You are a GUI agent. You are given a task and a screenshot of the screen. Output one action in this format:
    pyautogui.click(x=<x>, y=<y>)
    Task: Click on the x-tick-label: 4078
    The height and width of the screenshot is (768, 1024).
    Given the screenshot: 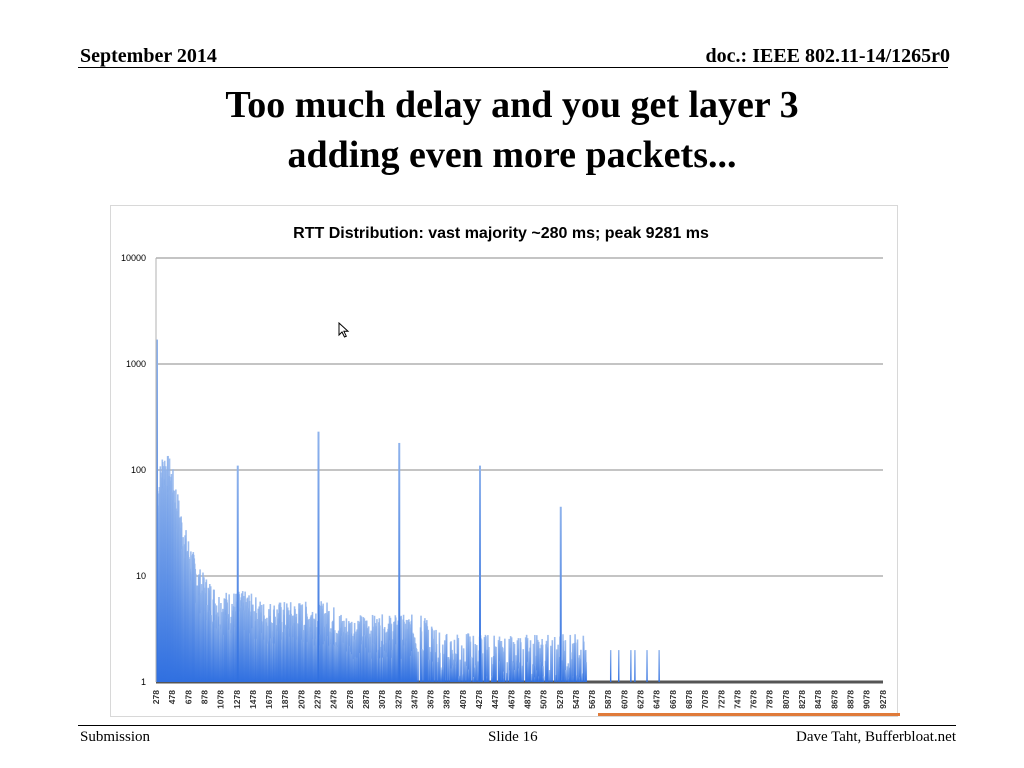 What is the action you would take?
    pyautogui.click(x=463, y=699)
    